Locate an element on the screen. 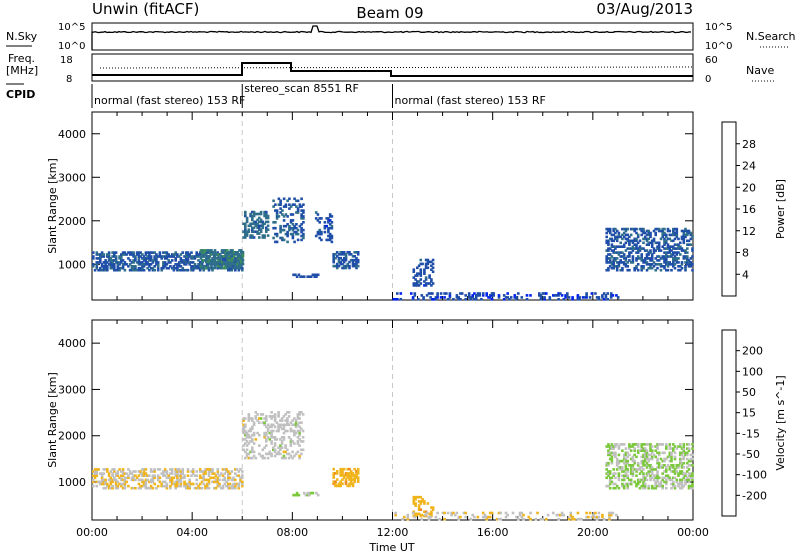 The width and height of the screenshot is (800, 554). nsky-panel-frame is located at coordinates (392, 36).